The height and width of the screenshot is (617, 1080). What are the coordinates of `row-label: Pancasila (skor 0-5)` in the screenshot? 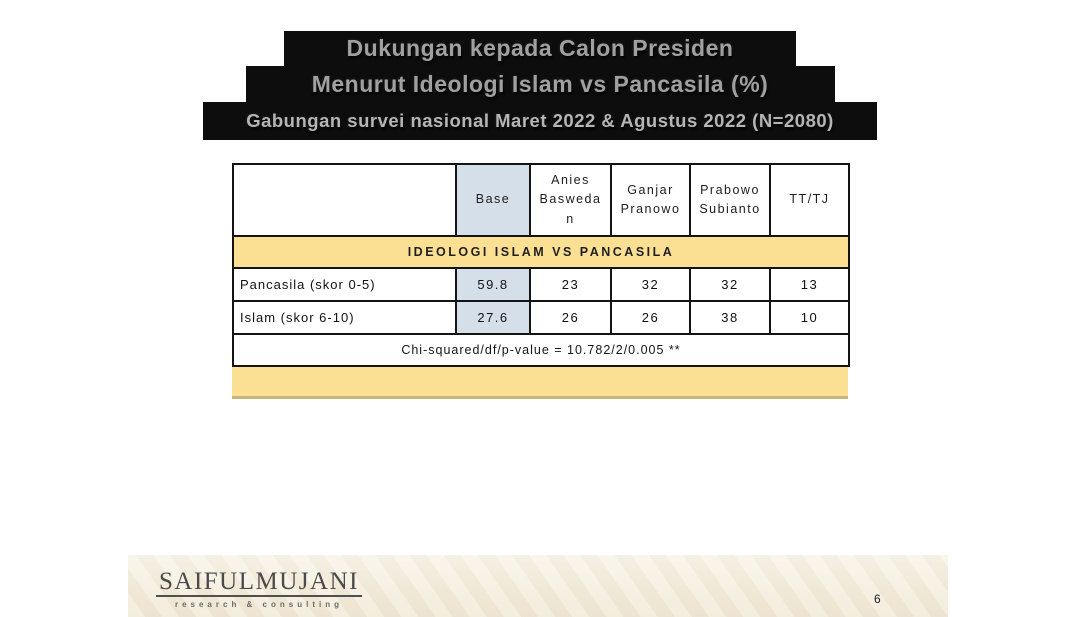 It's located at (344, 284).